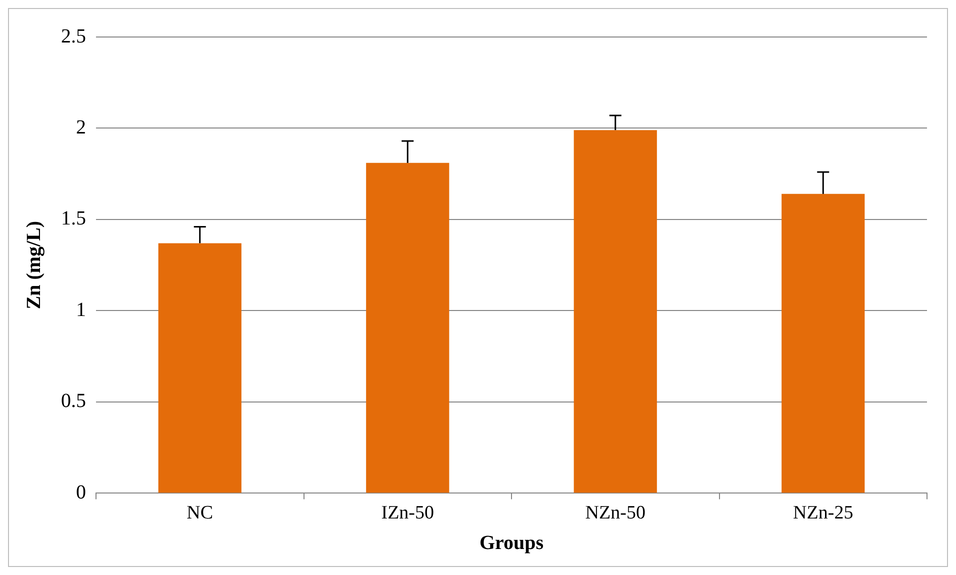 This screenshot has height=575, width=956. Describe the element at coordinates (823, 513) in the screenshot. I see `x-tick-label: NZn-25` at that location.